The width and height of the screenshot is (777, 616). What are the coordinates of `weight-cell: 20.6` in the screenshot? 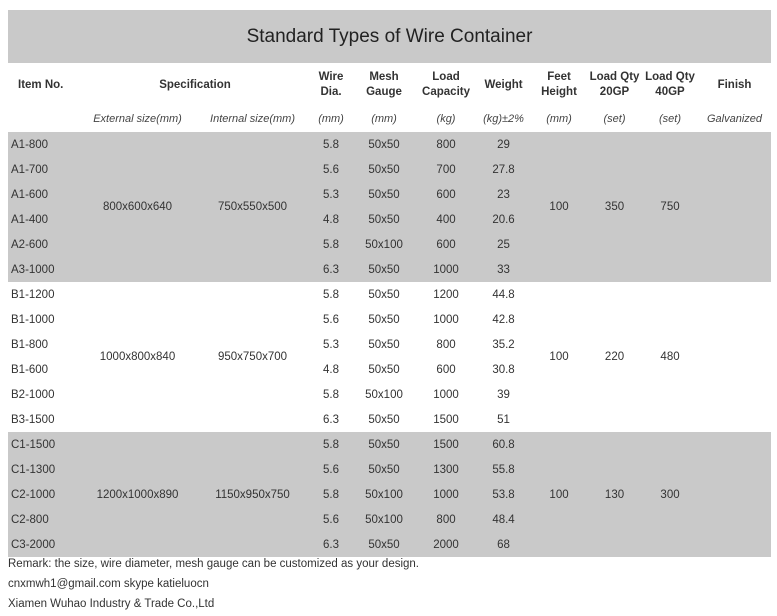 It's located at (504, 219).